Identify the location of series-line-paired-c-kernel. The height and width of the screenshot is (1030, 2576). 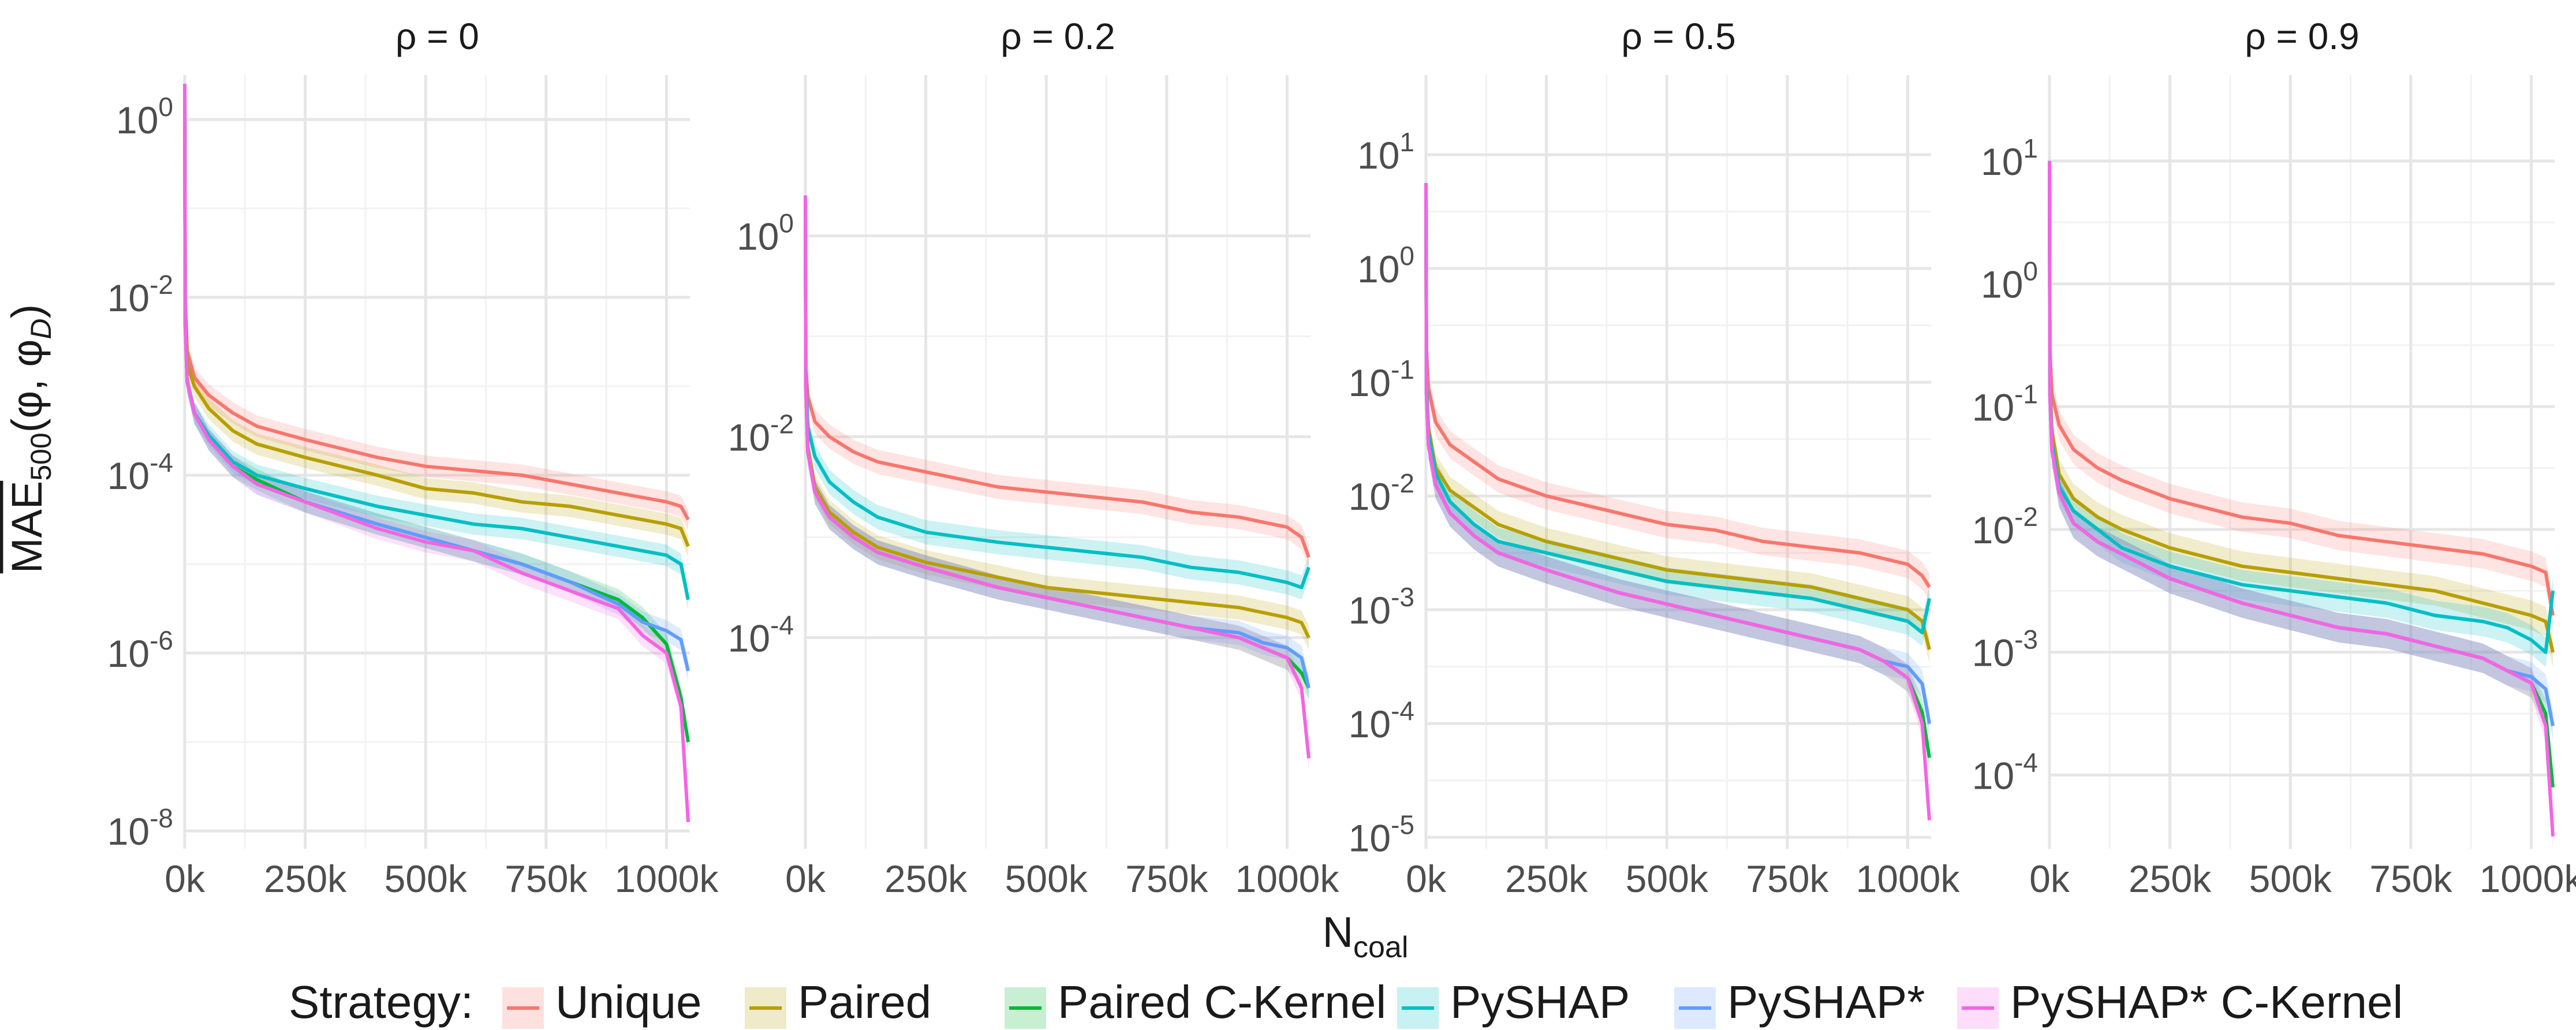
(436, 413).